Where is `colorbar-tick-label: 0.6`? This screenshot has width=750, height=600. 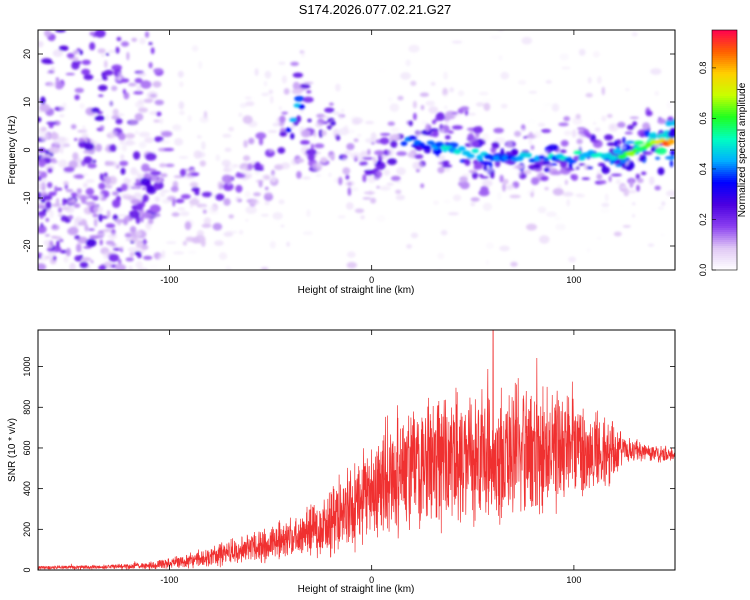
colorbar-tick-label: 0.6 is located at coordinates (703, 118).